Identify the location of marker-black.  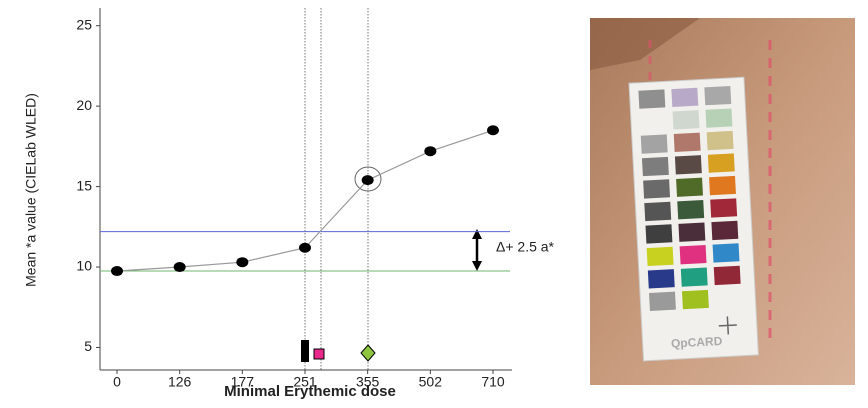
(305, 351).